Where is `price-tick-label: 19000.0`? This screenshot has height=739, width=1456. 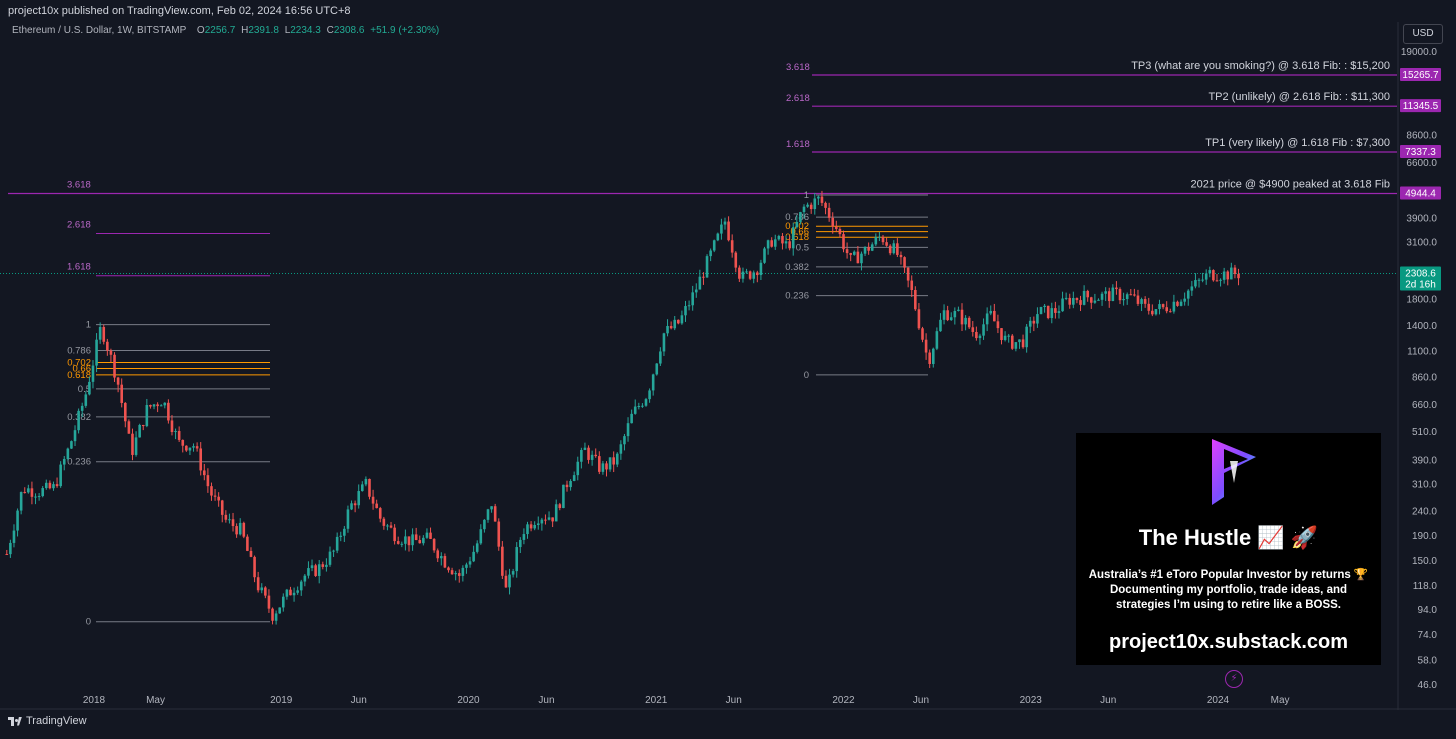
price-tick-label: 19000.0 is located at coordinates (1419, 52).